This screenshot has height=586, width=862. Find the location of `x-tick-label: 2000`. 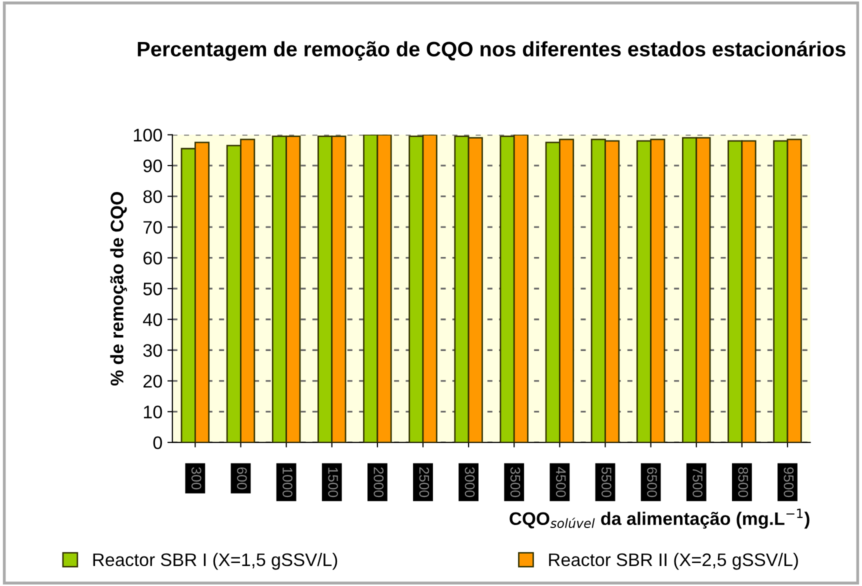

x-tick-label: 2000 is located at coordinates (379, 482).